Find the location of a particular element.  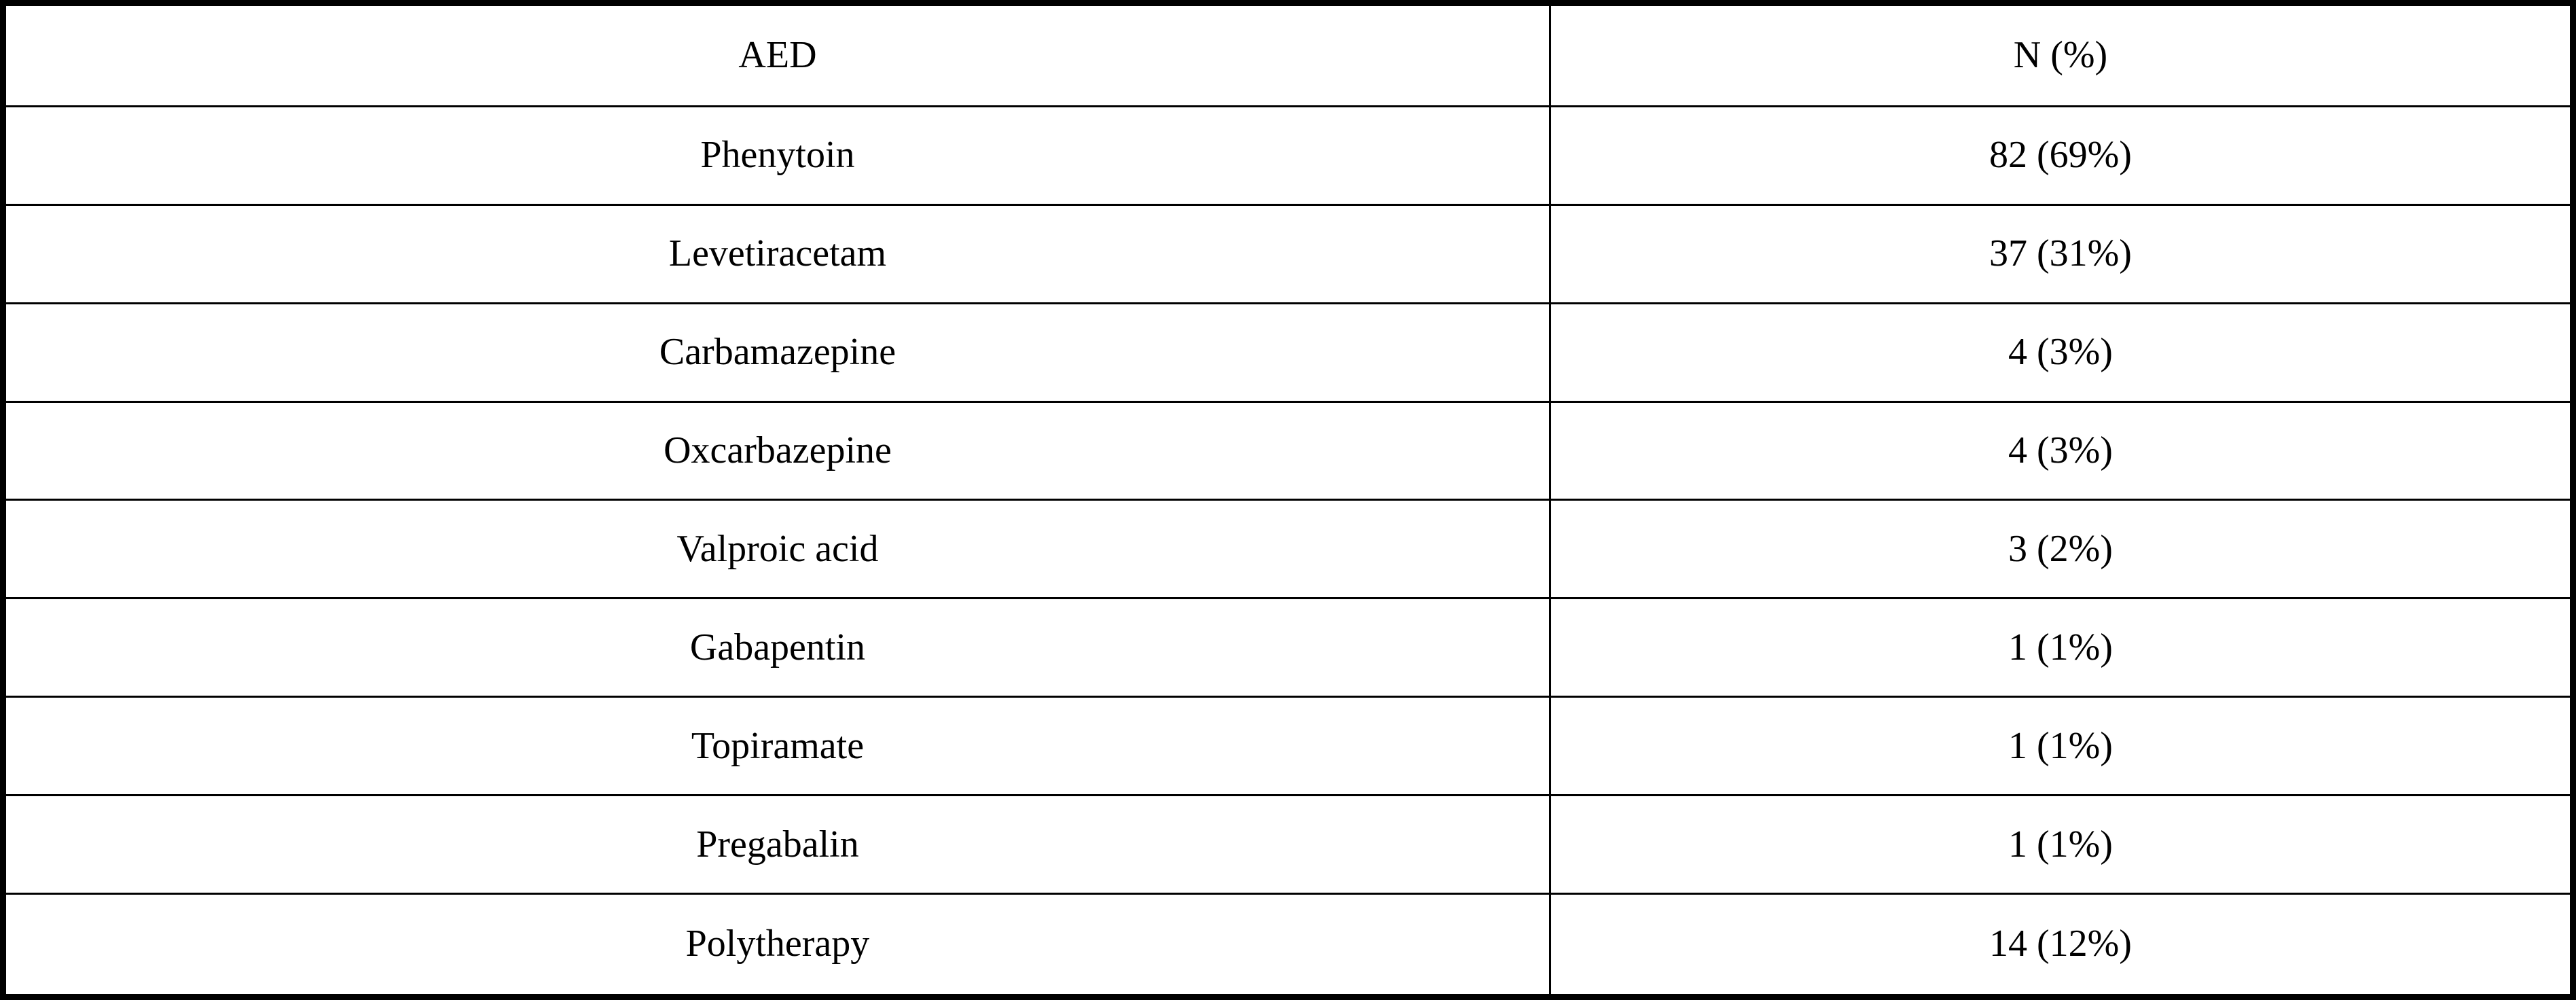

cell-aed: Pregabalin is located at coordinates (777, 844).